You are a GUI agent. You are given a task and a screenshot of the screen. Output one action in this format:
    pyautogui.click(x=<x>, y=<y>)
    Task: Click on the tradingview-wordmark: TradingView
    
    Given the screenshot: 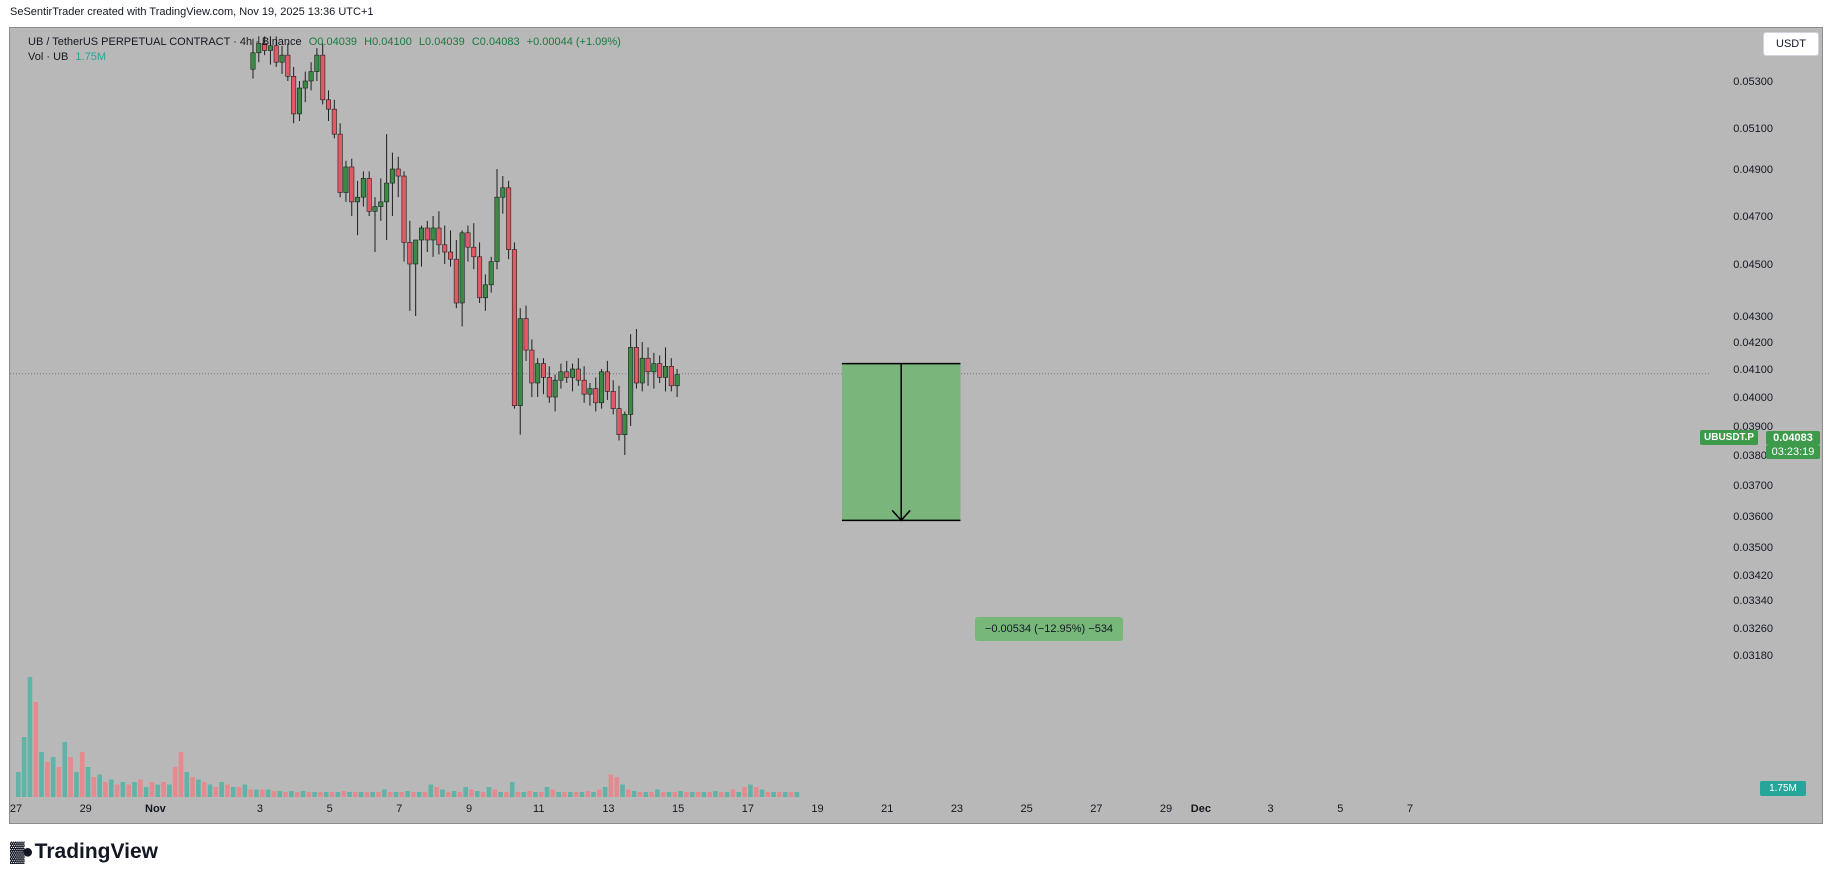 What is the action you would take?
    pyautogui.click(x=96, y=851)
    